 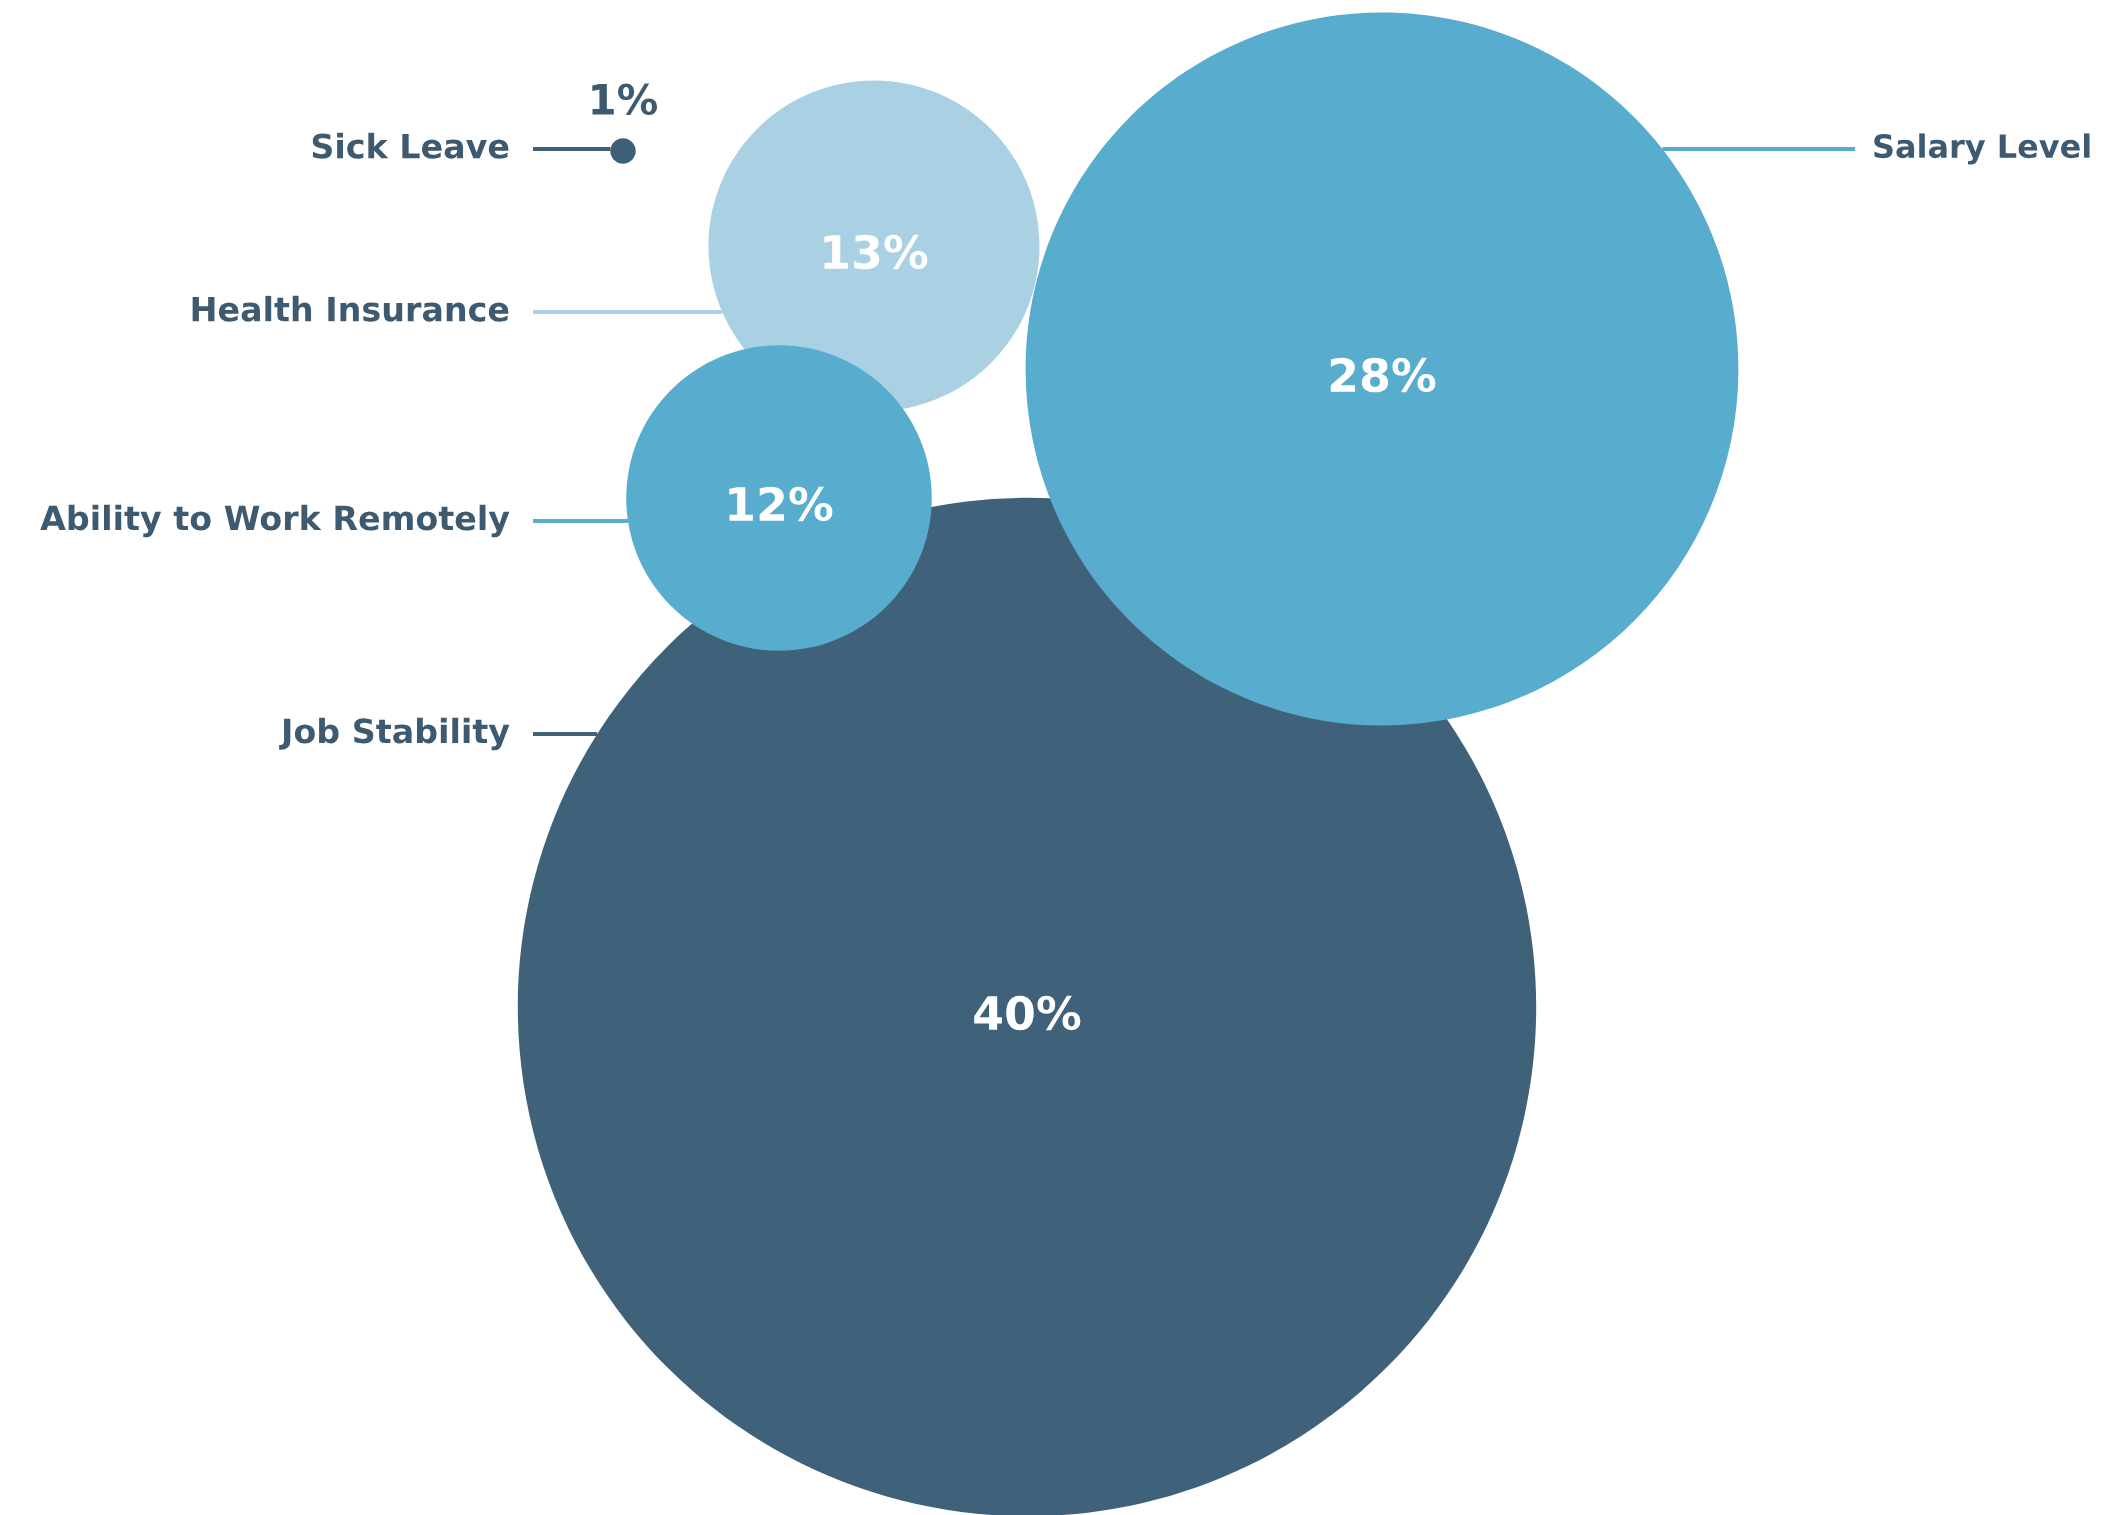 What do you see at coordinates (350, 308) in the screenshot?
I see `category-label: Health Insurance` at bounding box center [350, 308].